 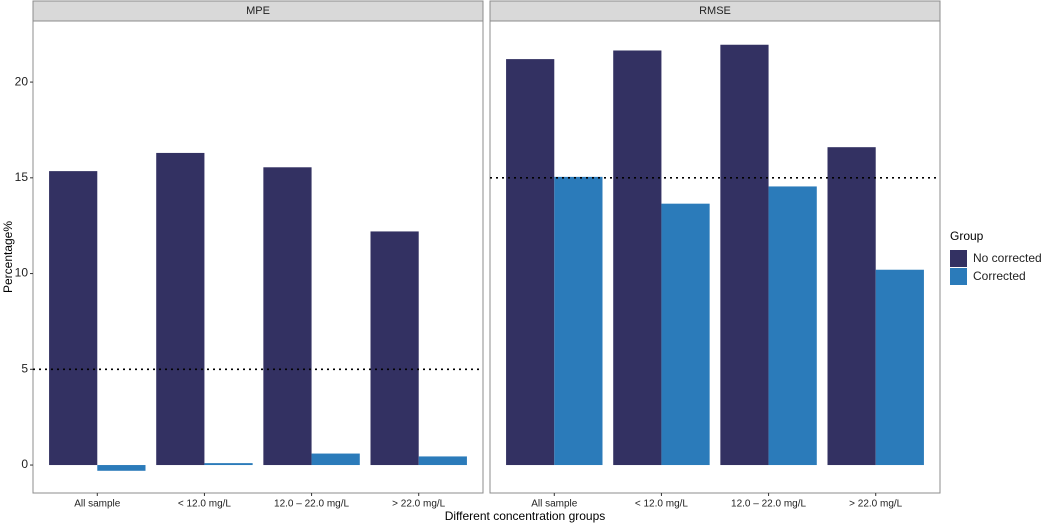 I want to click on legend-title: Group, so click(x=967, y=236).